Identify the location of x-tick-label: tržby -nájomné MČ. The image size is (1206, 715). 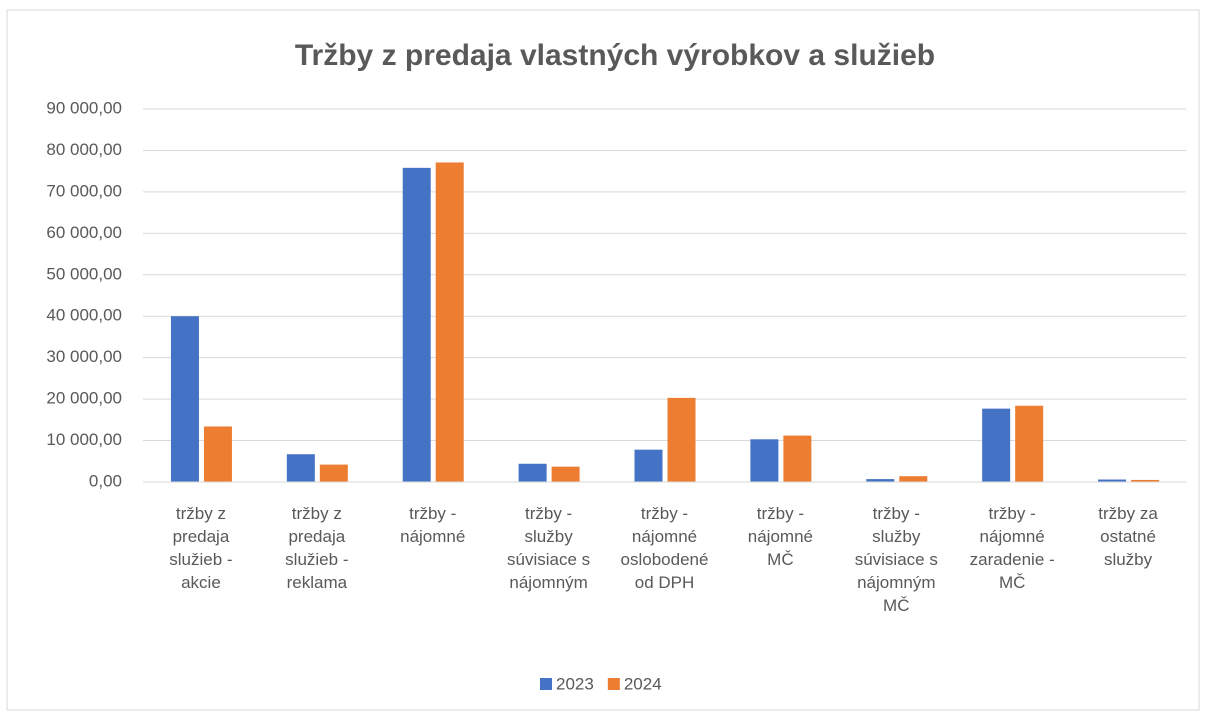
(780, 536).